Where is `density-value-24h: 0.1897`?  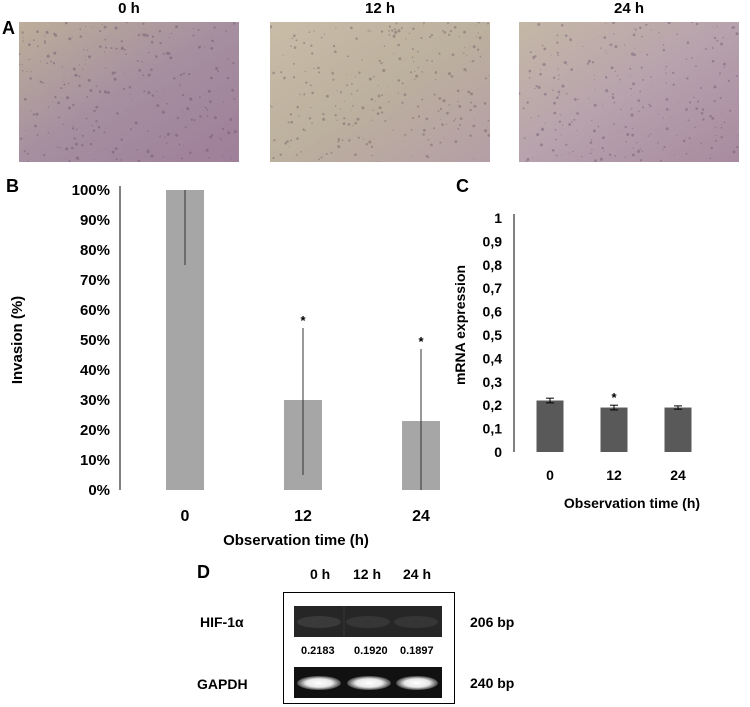 density-value-24h: 0.1897 is located at coordinates (417, 651).